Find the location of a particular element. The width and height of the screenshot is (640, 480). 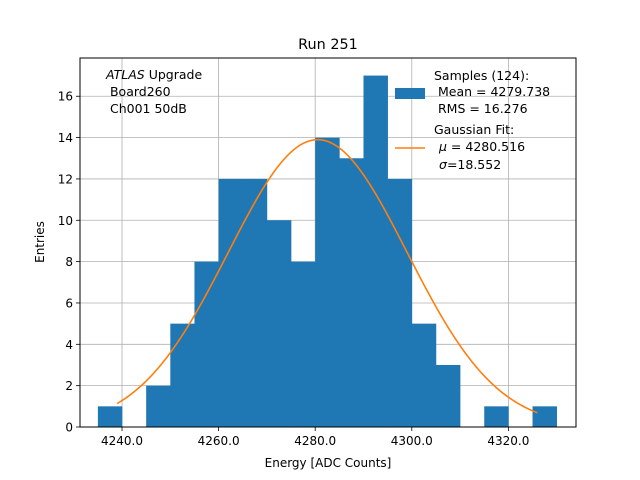

legend-fit-sigma: σ=18.552 is located at coordinates (470, 164).